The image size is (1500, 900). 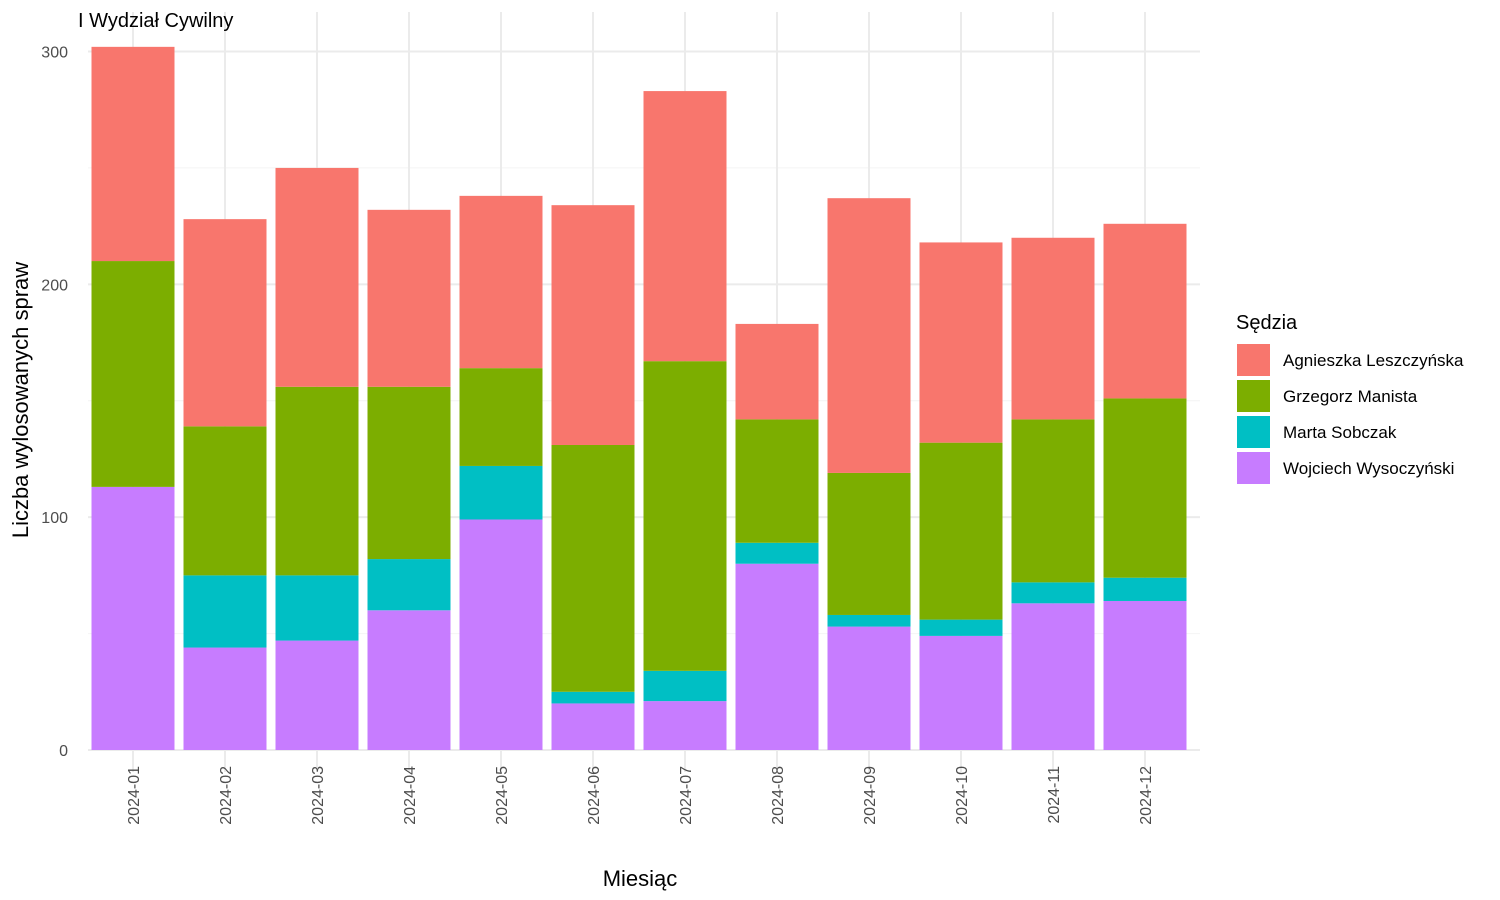 I want to click on x-tick-label: 2024-03, so click(x=318, y=795).